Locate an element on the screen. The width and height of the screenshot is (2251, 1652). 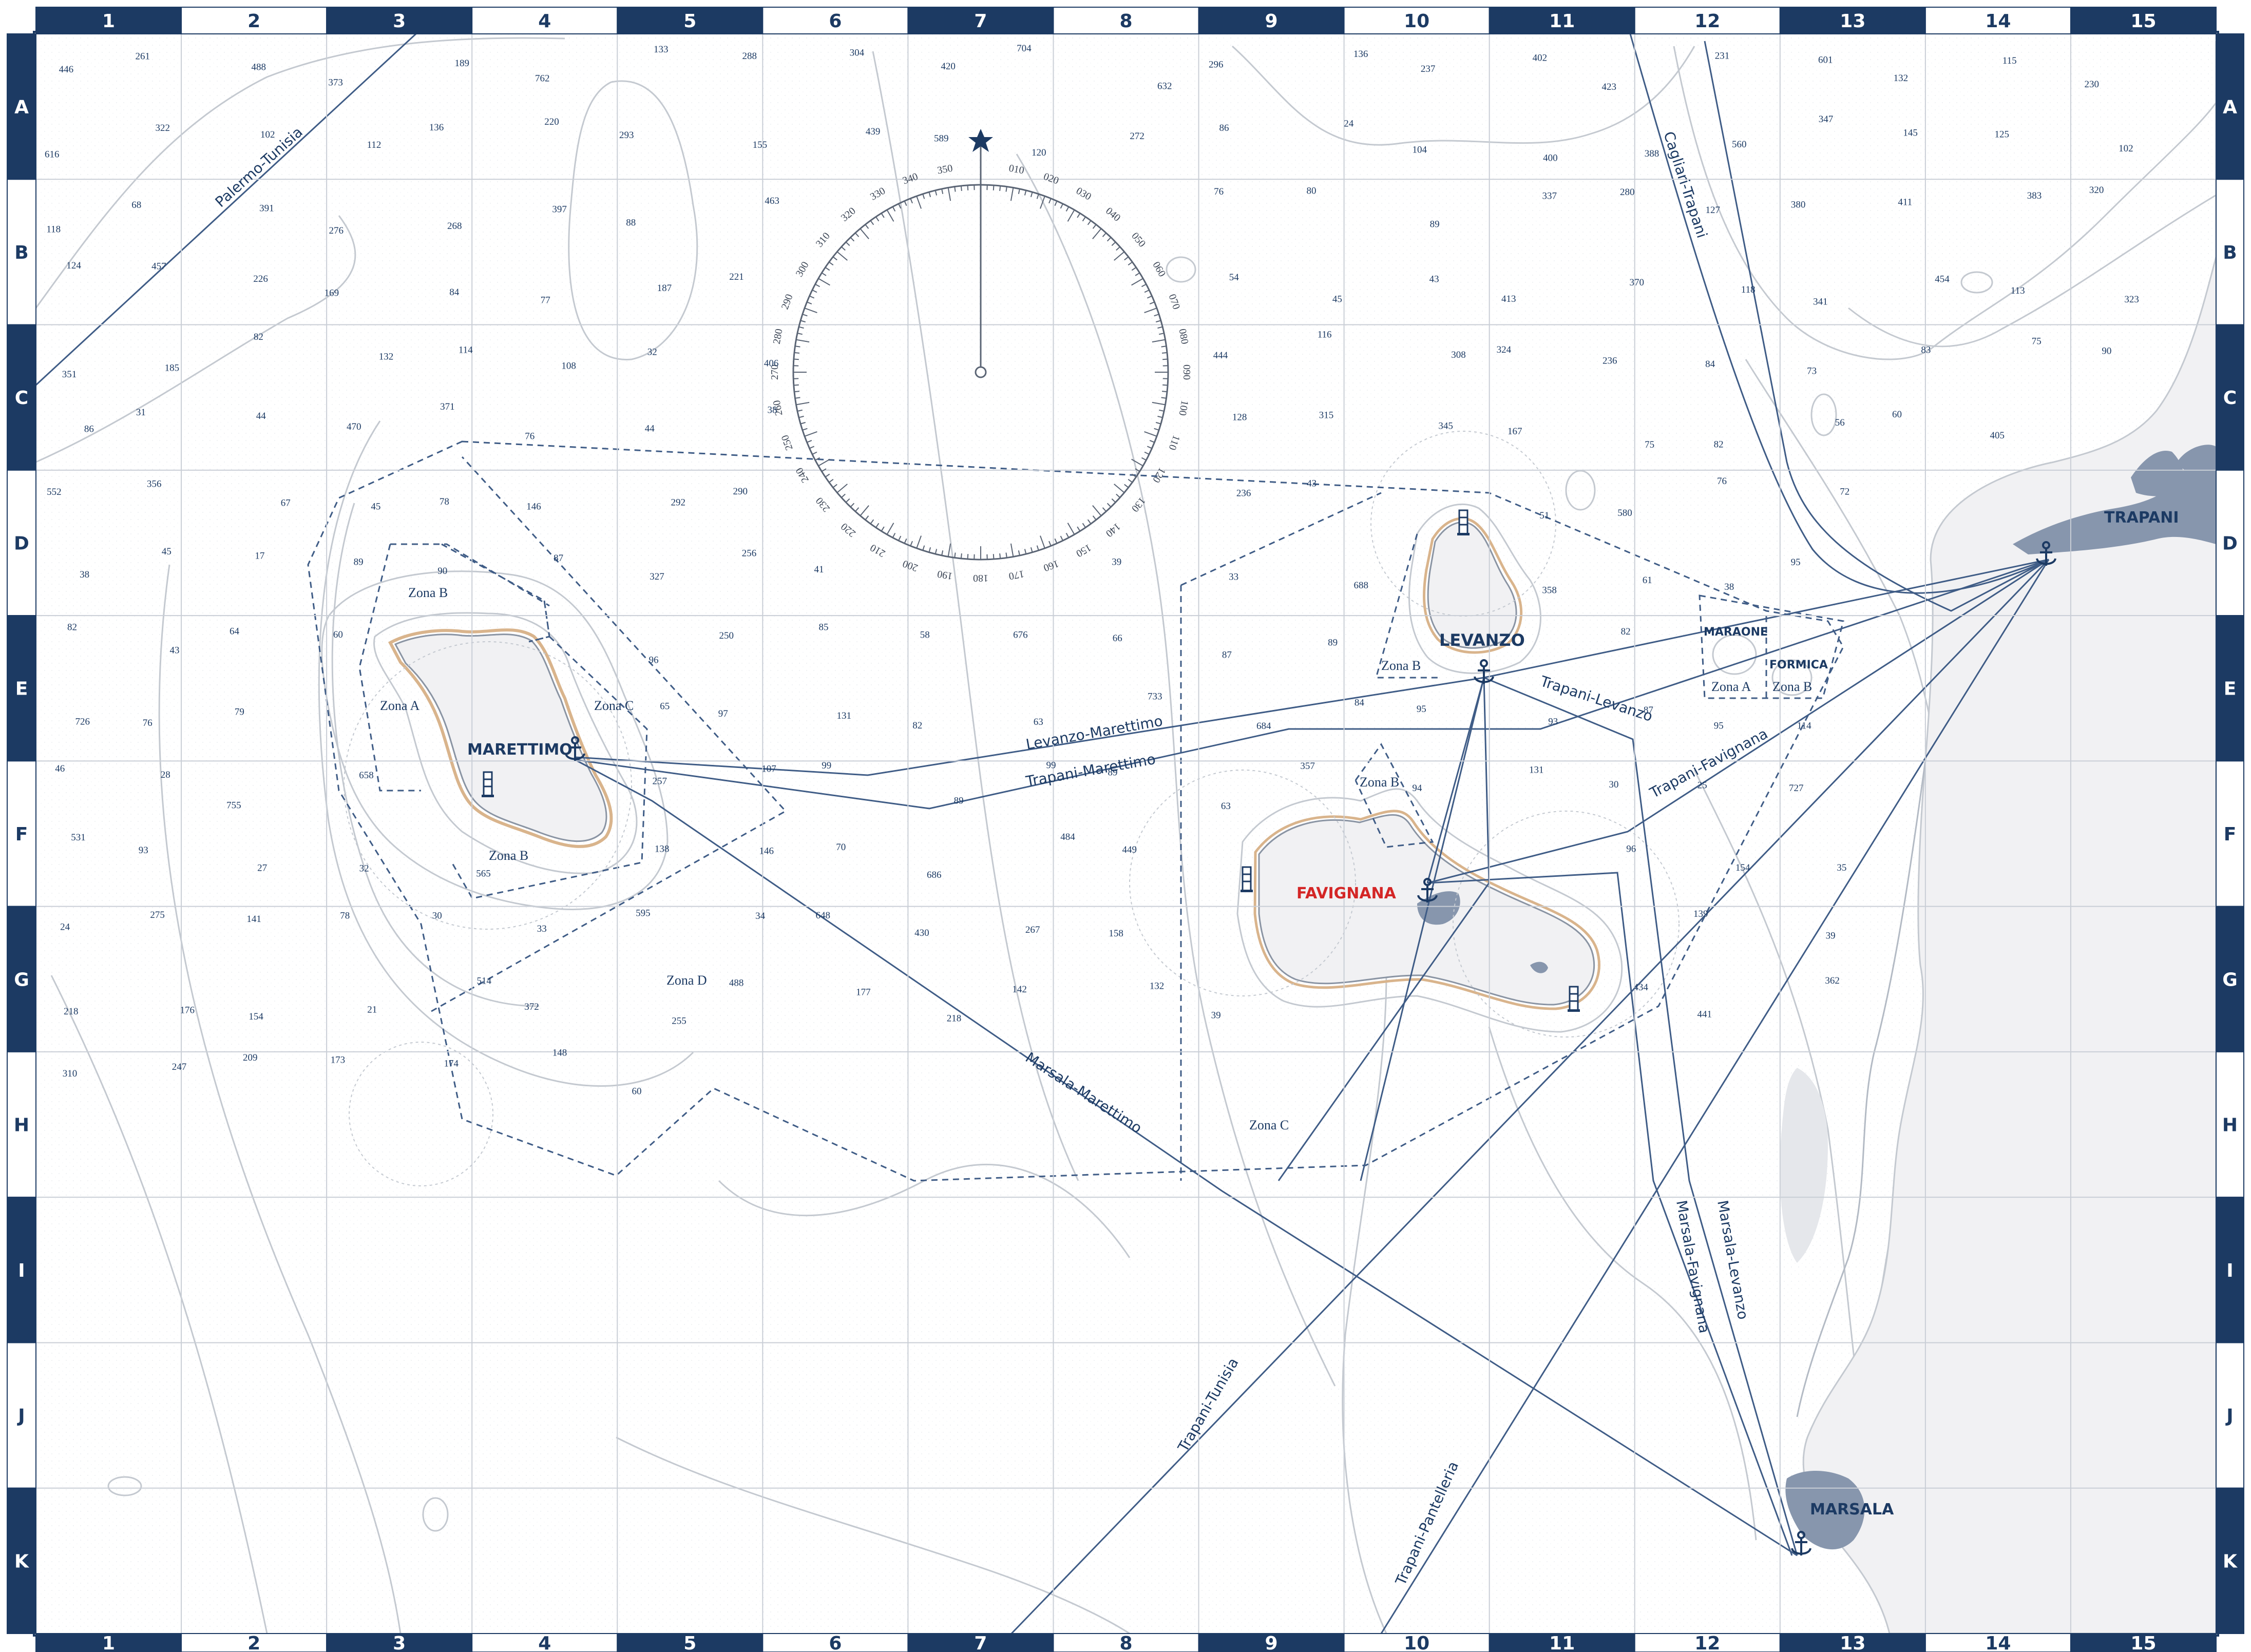
depth-sounding: 658 is located at coordinates (366, 775).